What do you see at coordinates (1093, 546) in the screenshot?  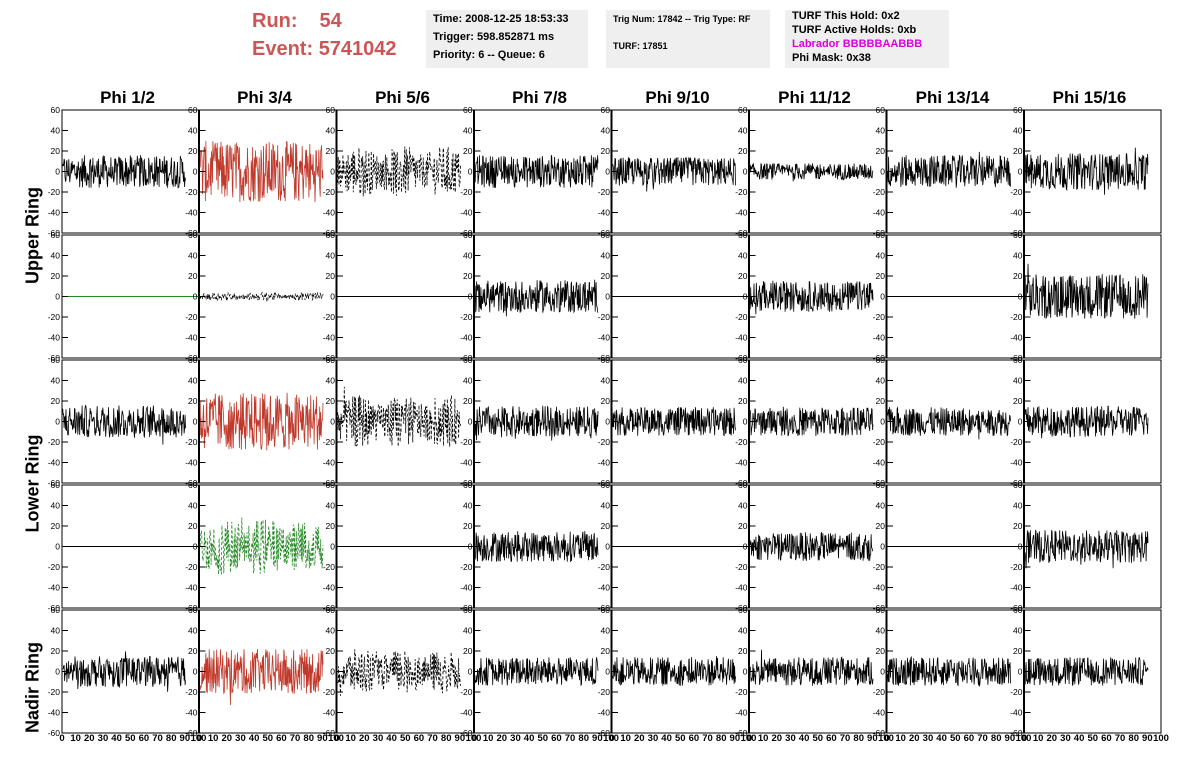 I see `panel-frame` at bounding box center [1093, 546].